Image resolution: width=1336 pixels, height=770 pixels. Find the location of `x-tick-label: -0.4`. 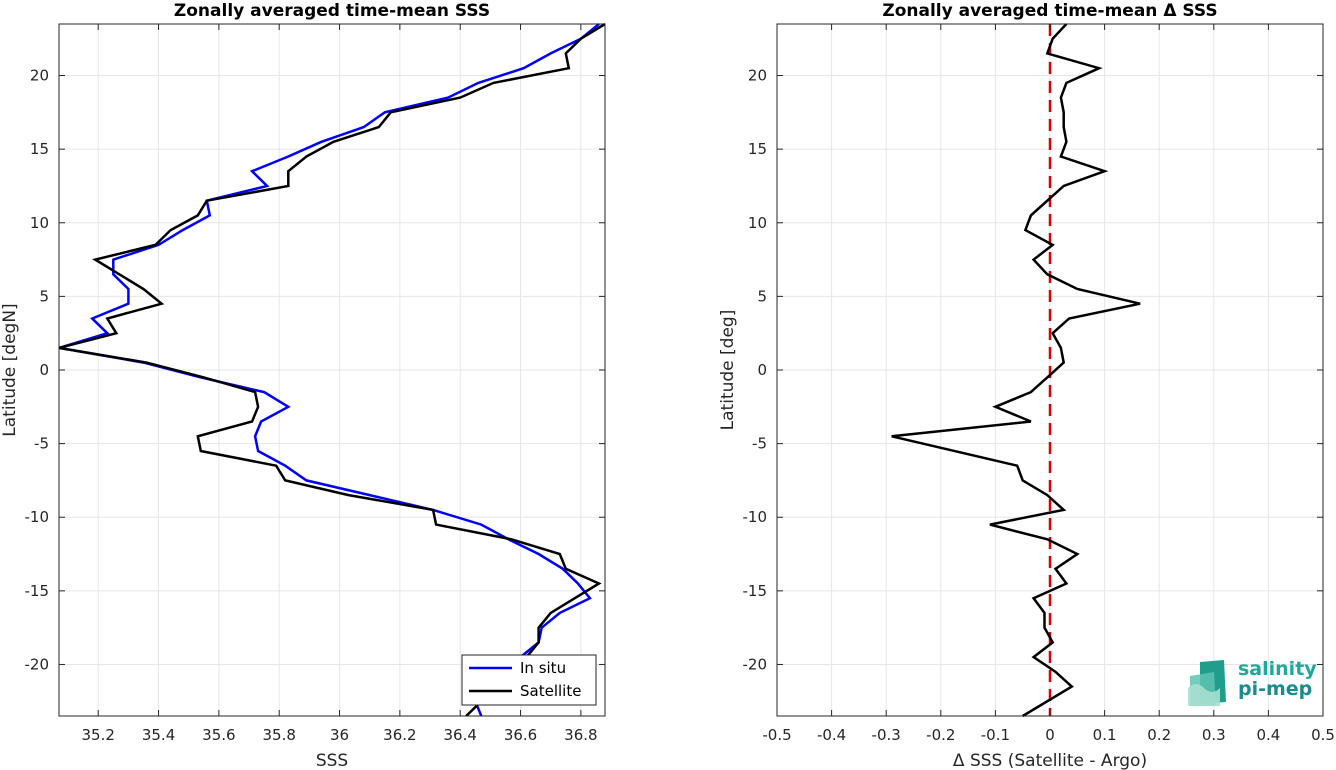

x-tick-label: -0.4 is located at coordinates (831, 735).